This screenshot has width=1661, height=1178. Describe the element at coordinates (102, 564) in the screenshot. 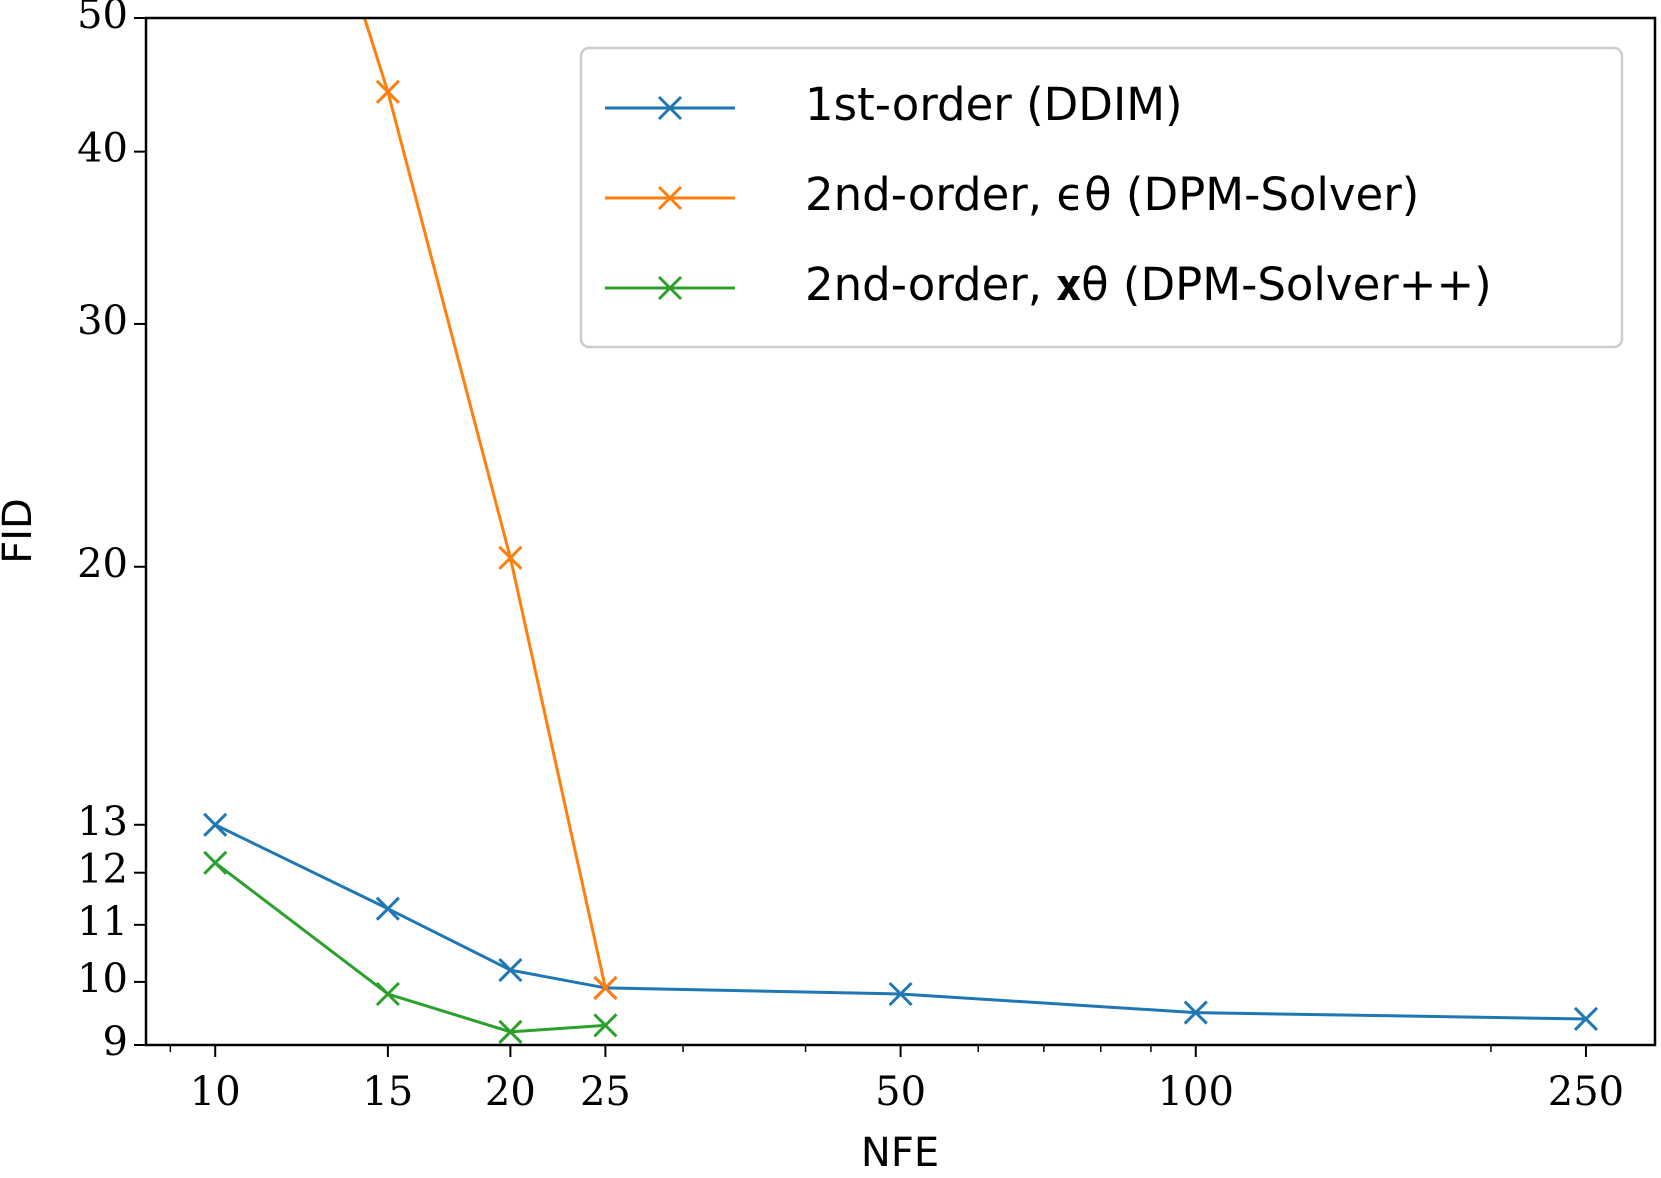

I see `y-tick-label: 20` at that location.